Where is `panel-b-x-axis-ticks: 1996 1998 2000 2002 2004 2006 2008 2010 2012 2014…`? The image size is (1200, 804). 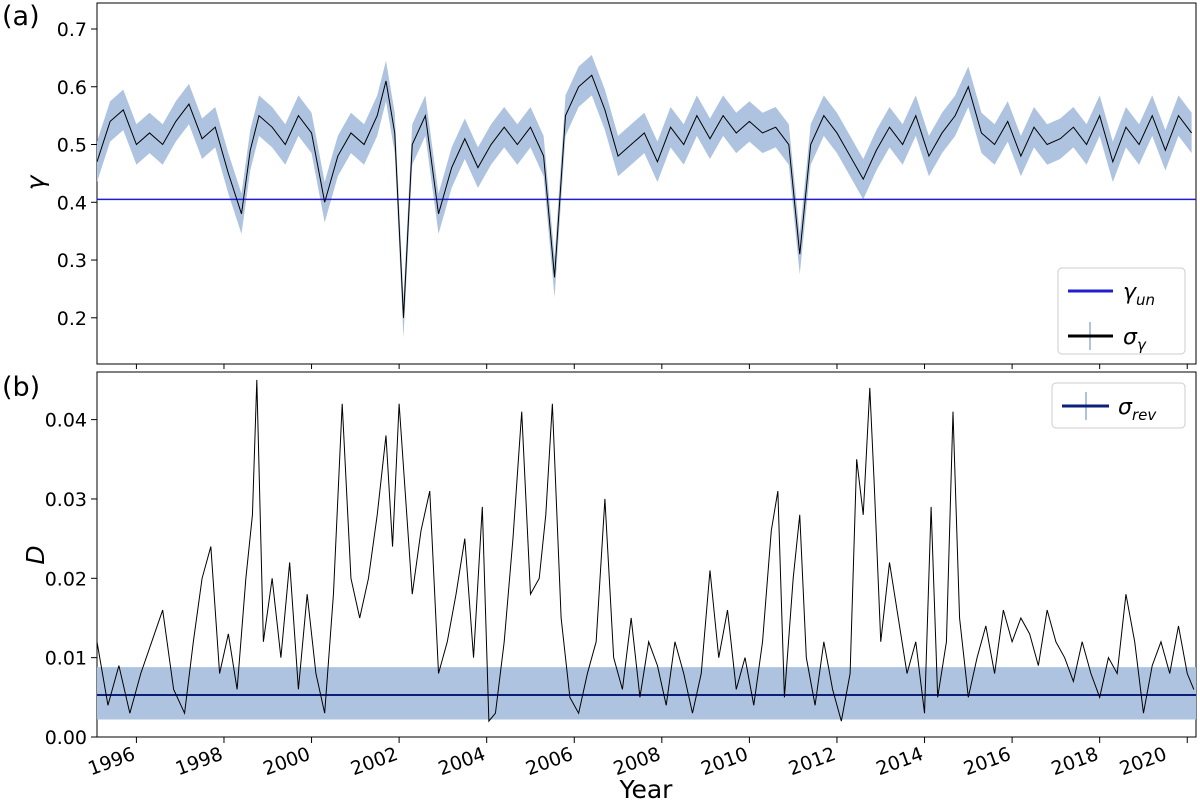
panel-b-x-axis-ticks: 1996 1998 2000 2002 2004 2006 2008 2010 2012 2014… is located at coordinates (636, 758).